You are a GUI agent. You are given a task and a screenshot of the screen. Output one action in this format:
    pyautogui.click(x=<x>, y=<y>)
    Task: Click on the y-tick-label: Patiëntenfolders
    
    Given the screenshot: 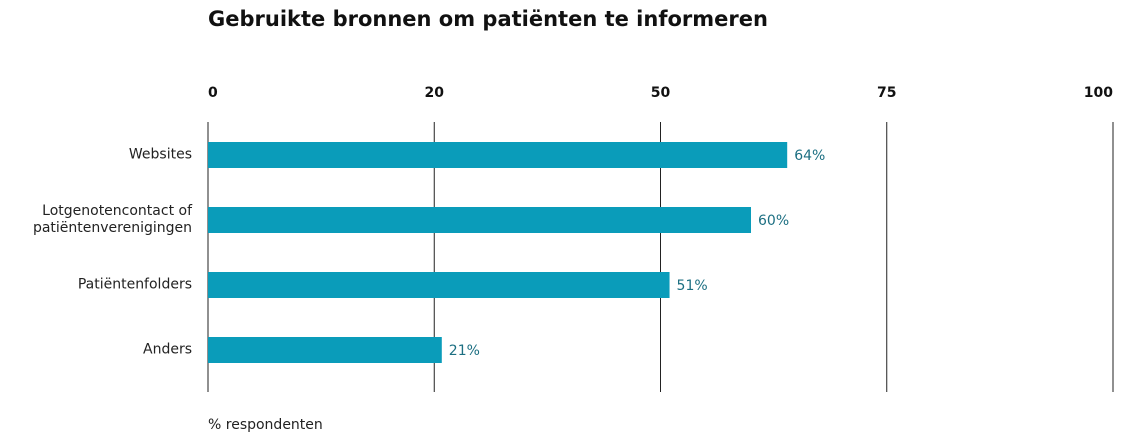 What is the action you would take?
    pyautogui.click(x=134, y=284)
    